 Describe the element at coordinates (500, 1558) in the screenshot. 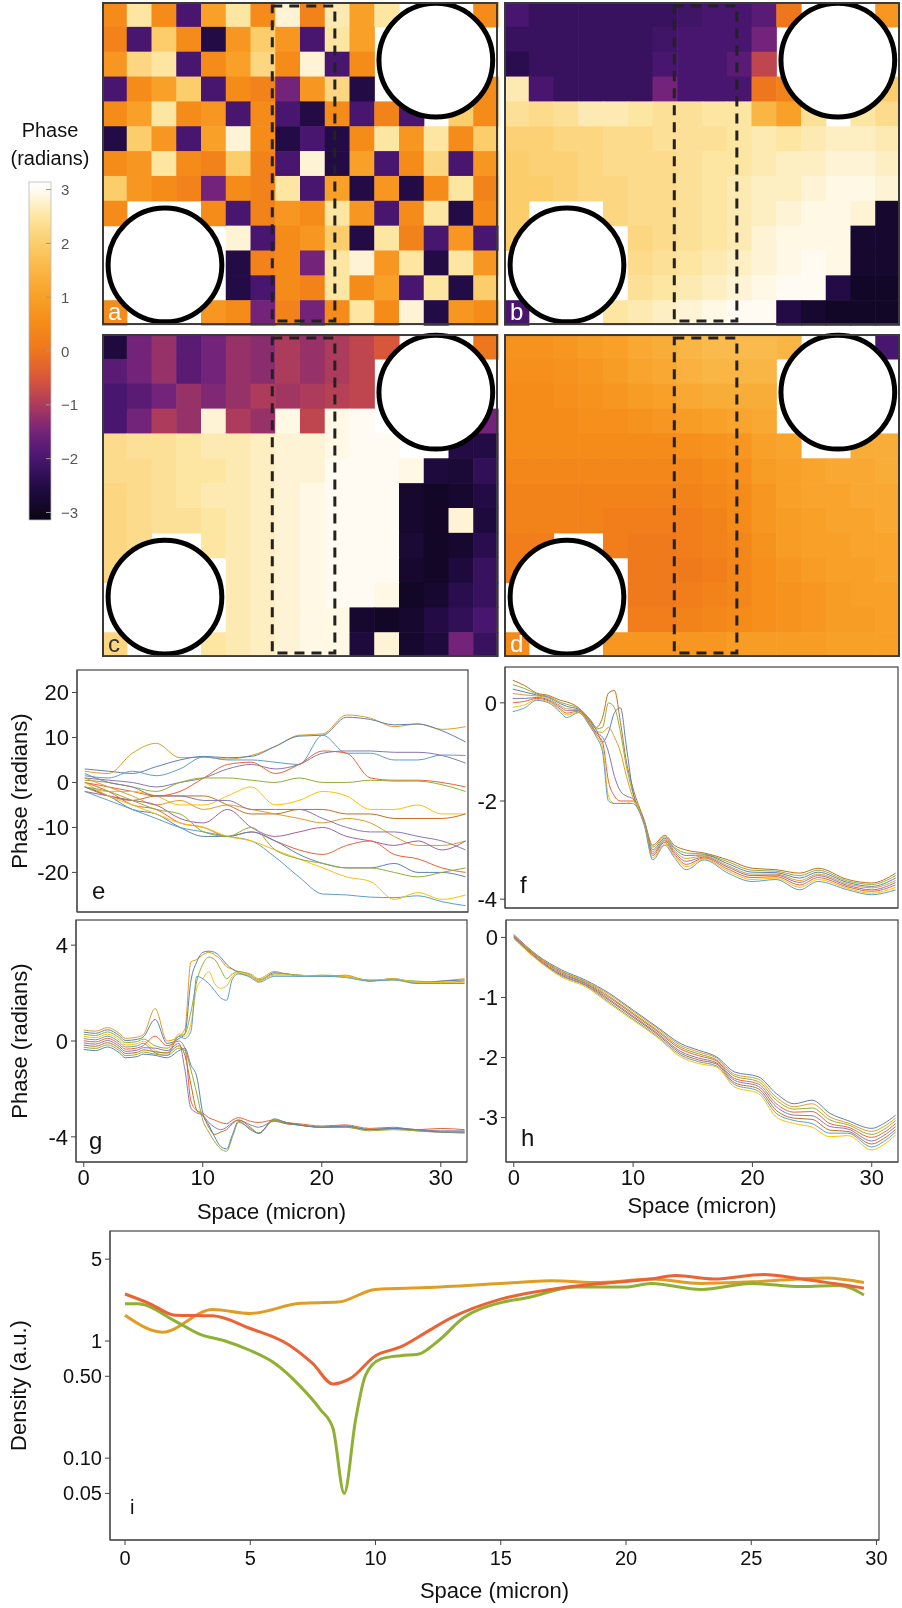

I see `x-tick-label: 15` at that location.